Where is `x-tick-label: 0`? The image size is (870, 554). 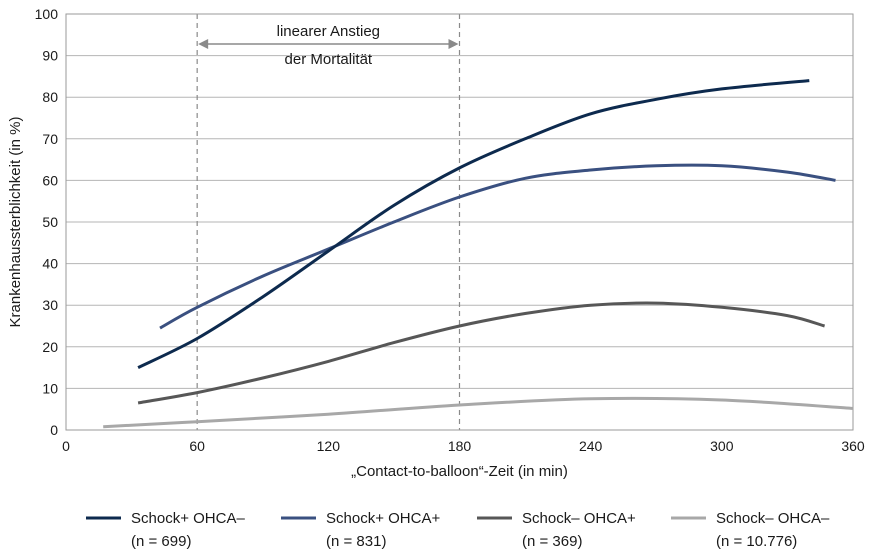 x-tick-label: 0 is located at coordinates (66, 446).